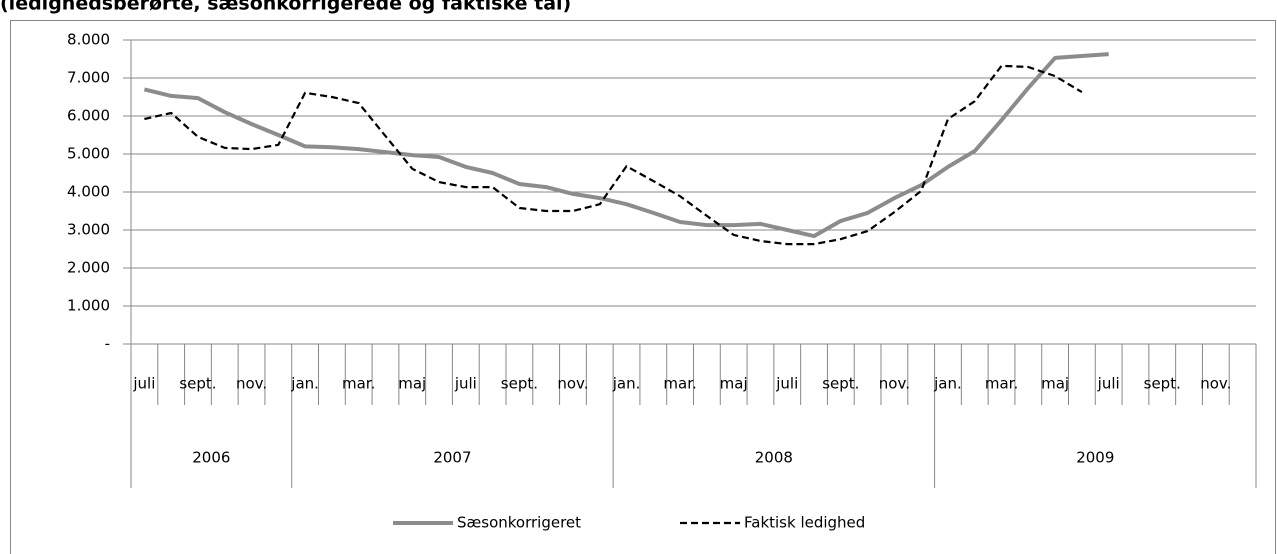 The width and height of the screenshot is (1277, 554). I want to click on x-group-label: 2007, so click(452, 458).